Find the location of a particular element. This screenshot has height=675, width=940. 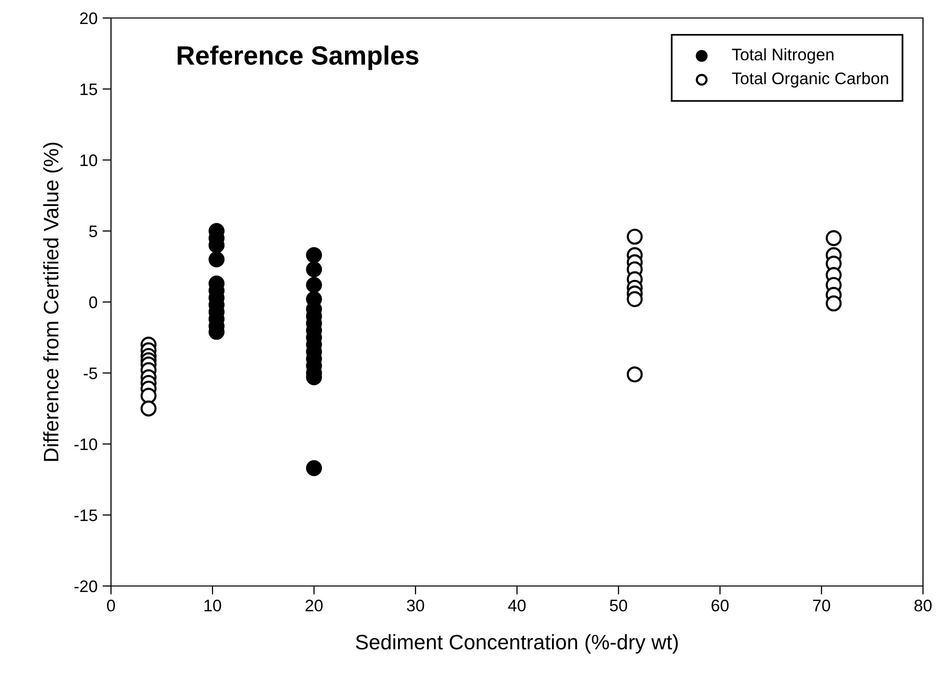

y-axis-title: Difference from Certified Value (%) is located at coordinates (53, 301).